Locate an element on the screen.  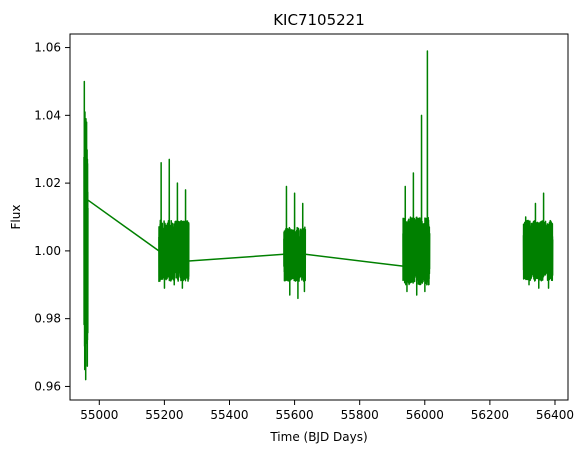
y-tick-label: 0.98 is located at coordinates (47, 319).